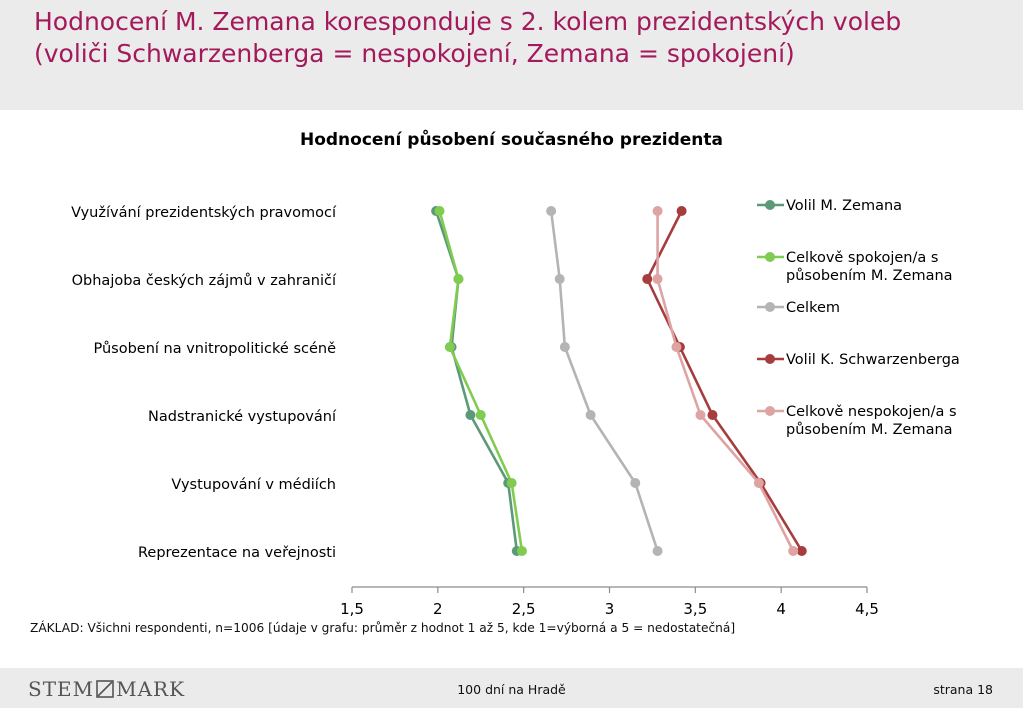  I want to click on category-label: Vystupování v médiích, so click(253, 485).